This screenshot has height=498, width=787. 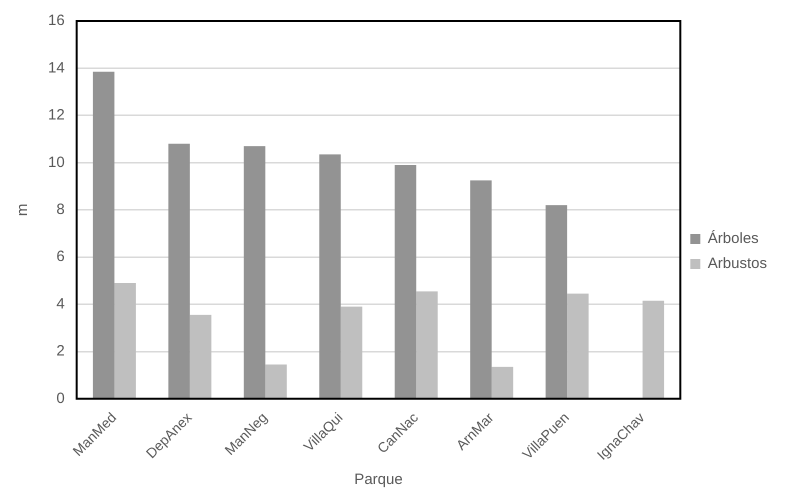 What do you see at coordinates (56, 67) in the screenshot?
I see `y-tick-label: 14` at bounding box center [56, 67].